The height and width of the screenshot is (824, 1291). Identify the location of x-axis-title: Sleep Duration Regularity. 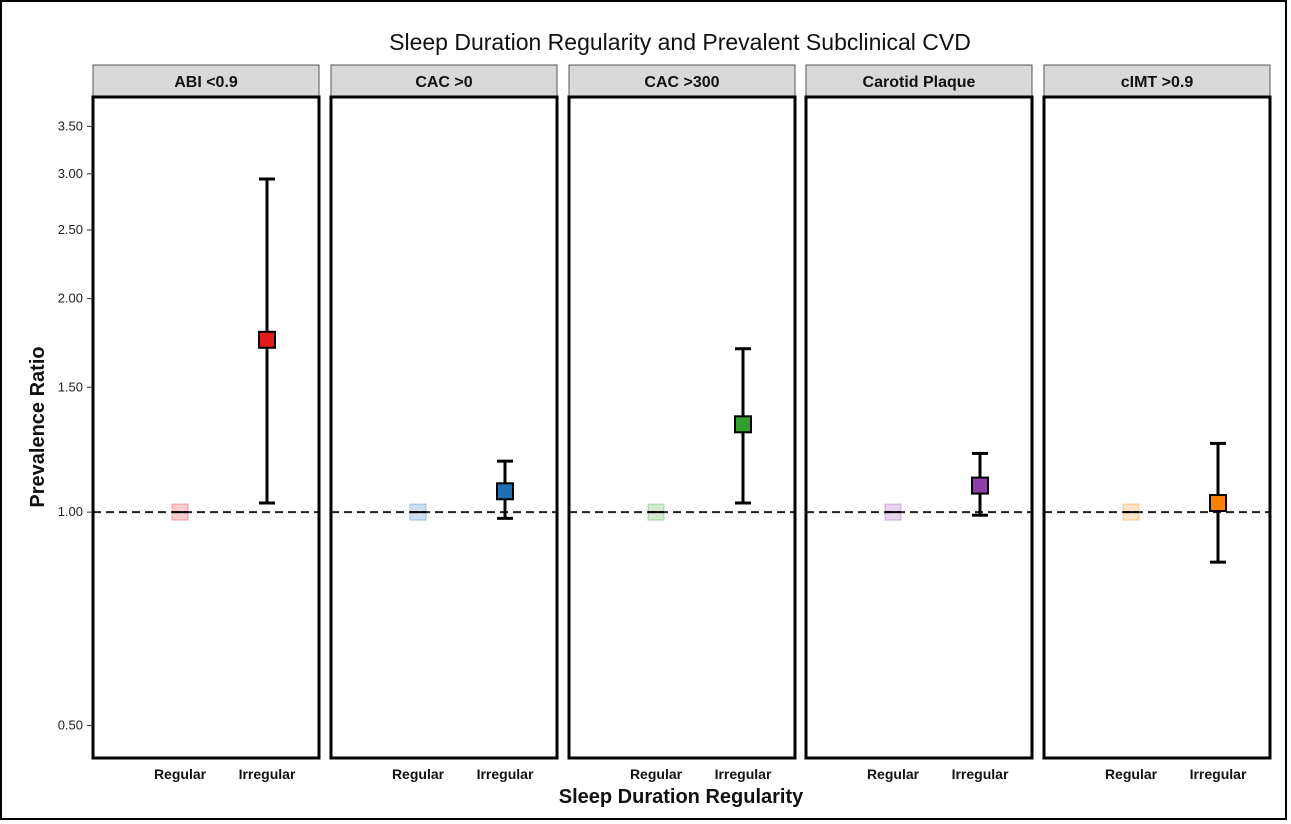
(681, 797).